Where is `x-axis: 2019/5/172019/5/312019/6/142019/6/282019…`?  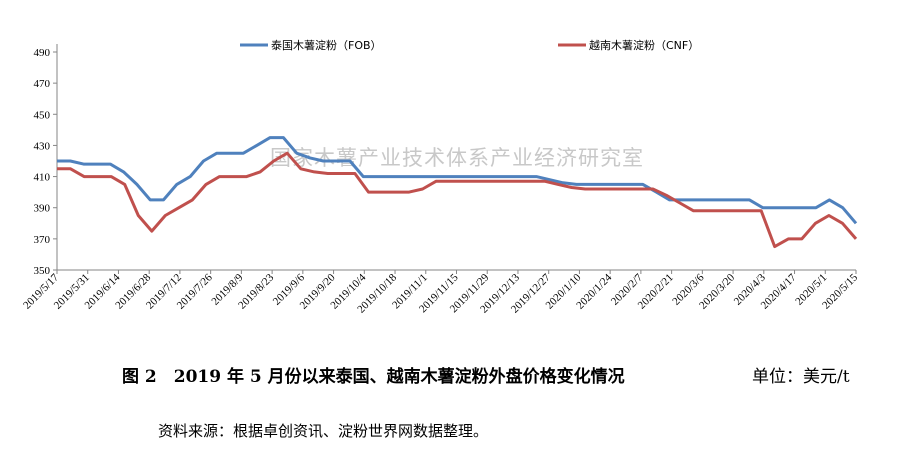
x-axis: 2019/5/172019/5/312019/6/142019/6/282019… is located at coordinates (440, 292).